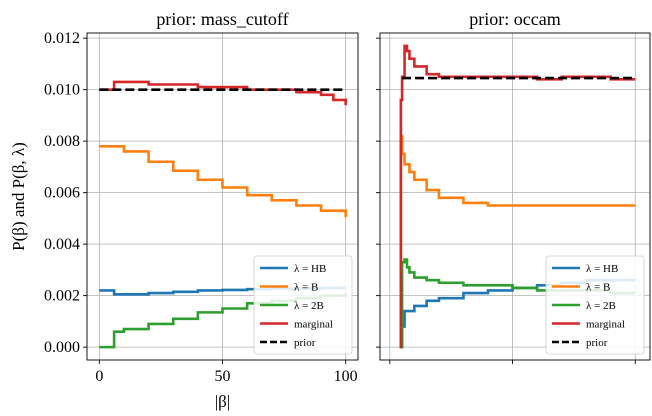 The height and width of the screenshot is (416, 652). Describe the element at coordinates (99, 376) in the screenshot. I see `x-tick-label: 0` at that location.